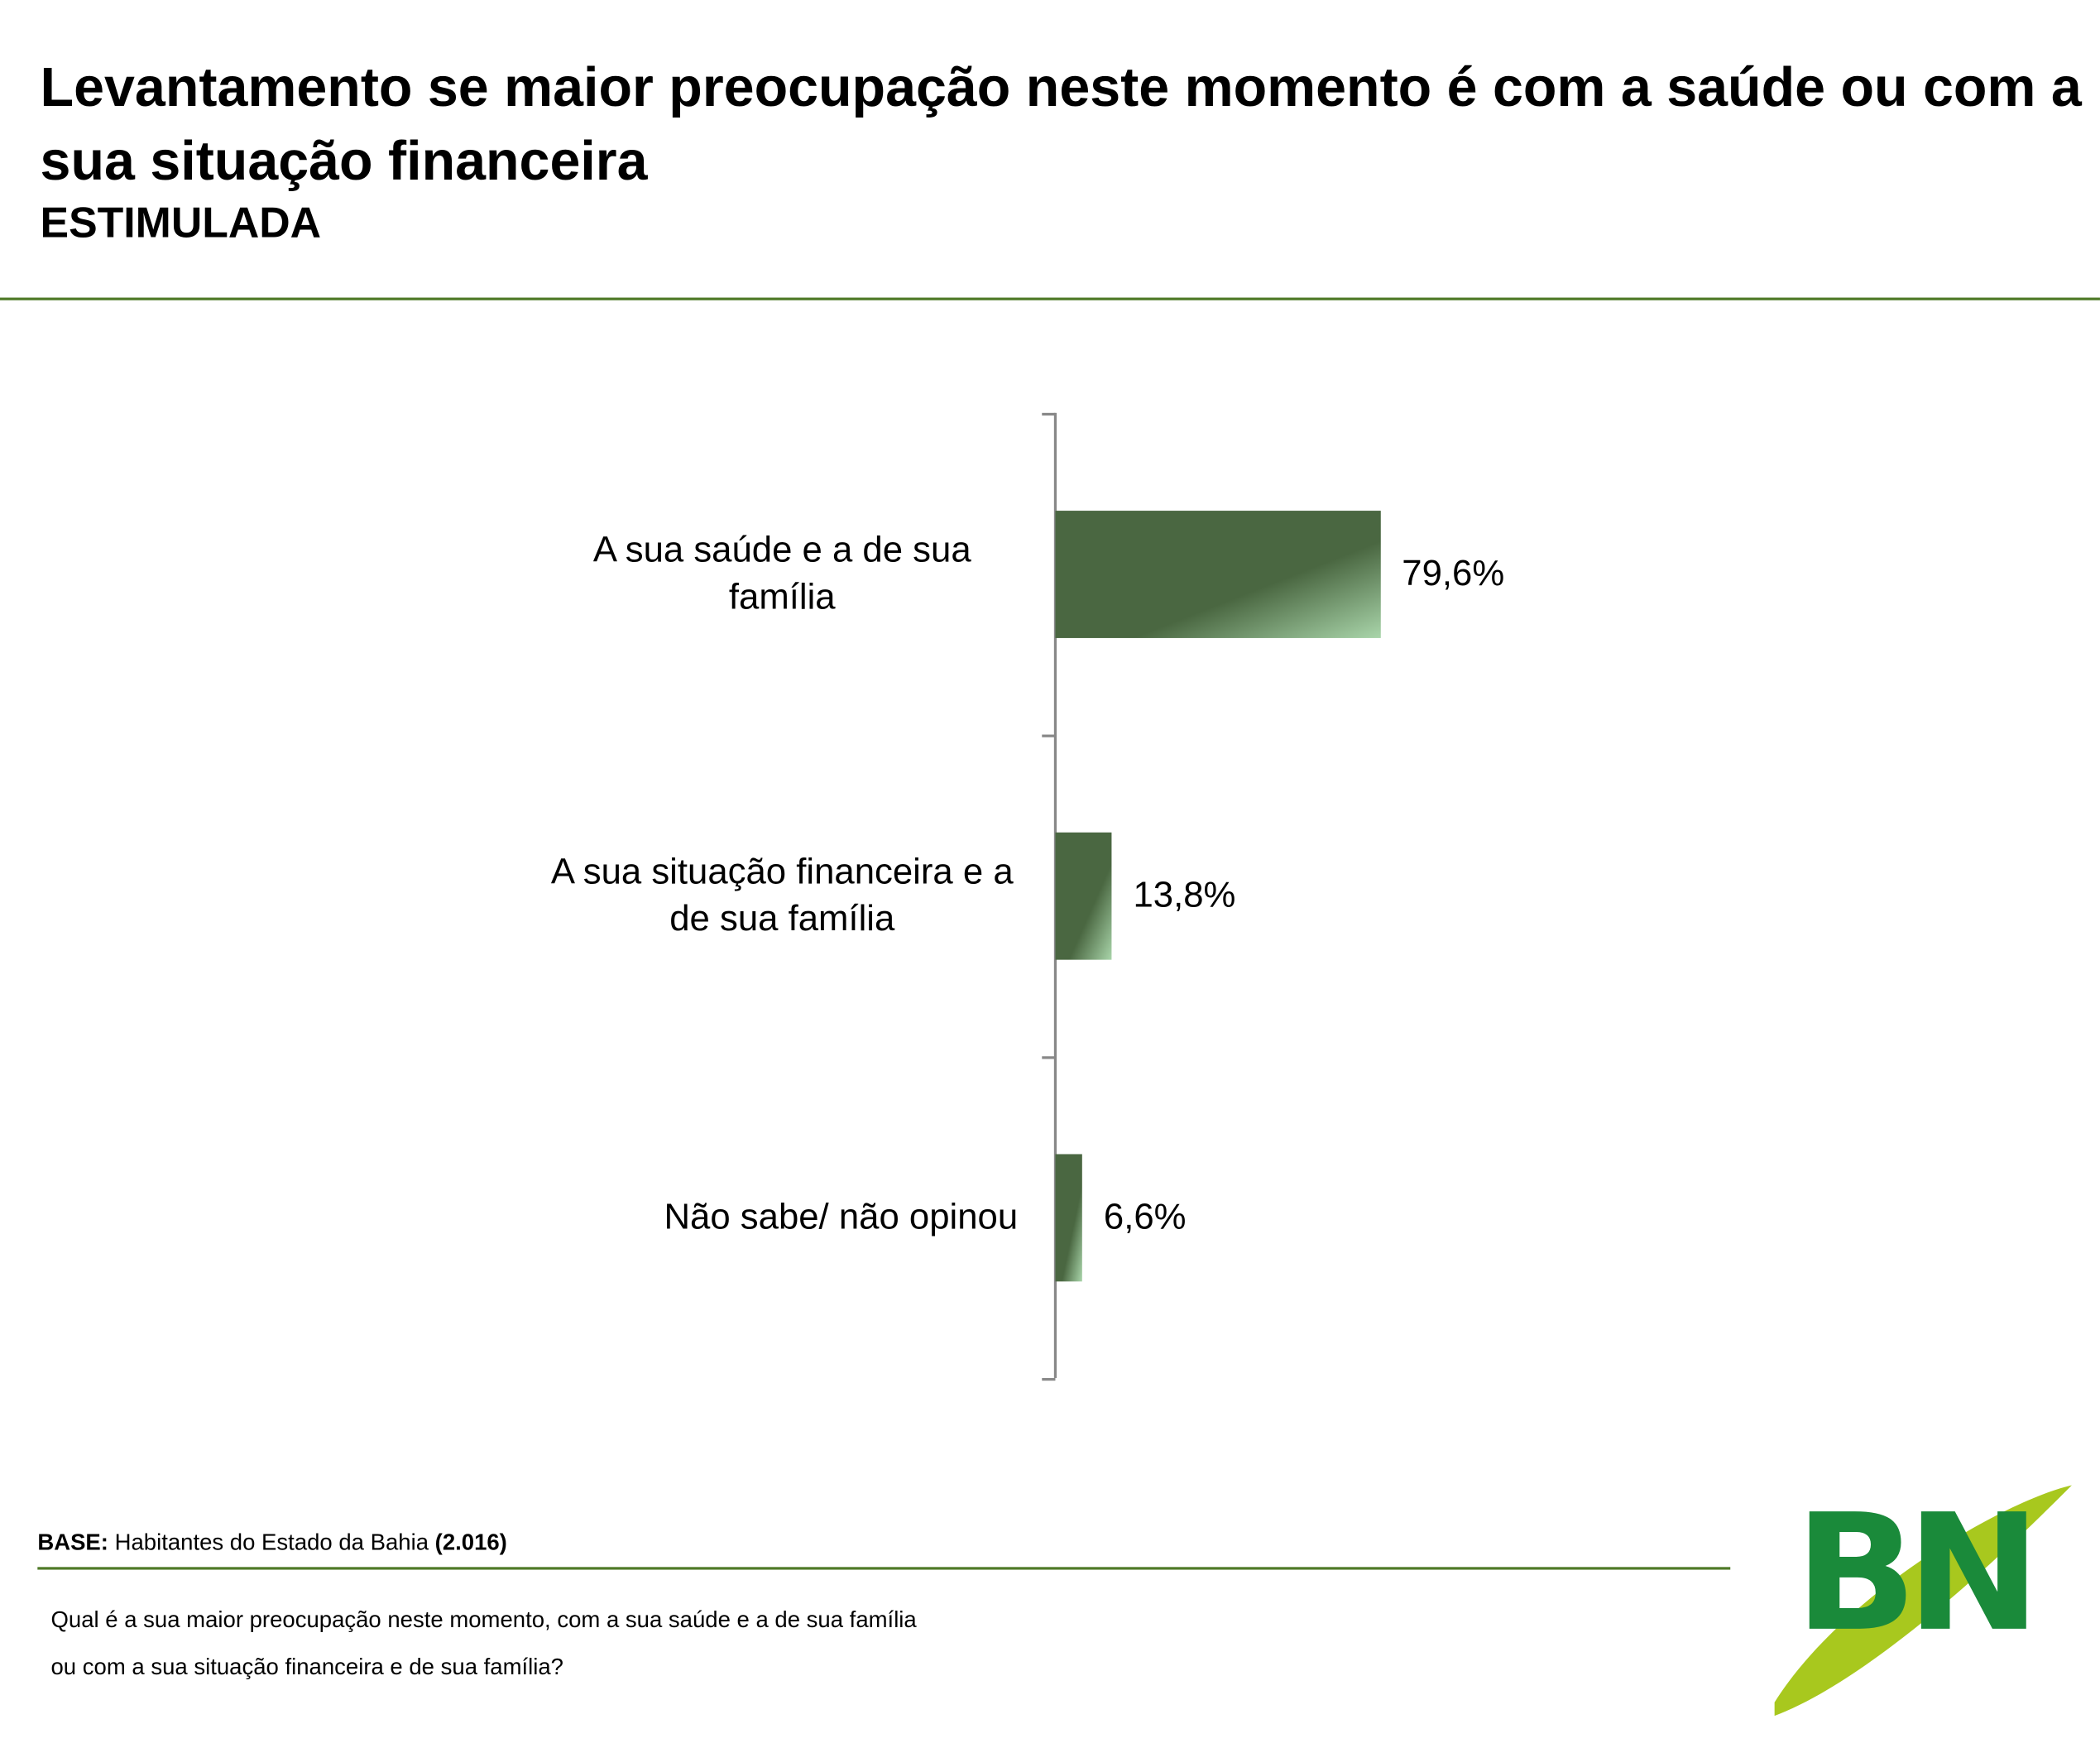 Image resolution: width=2100 pixels, height=1748 pixels. I want to click on logo: BN, so click(1917, 1575).